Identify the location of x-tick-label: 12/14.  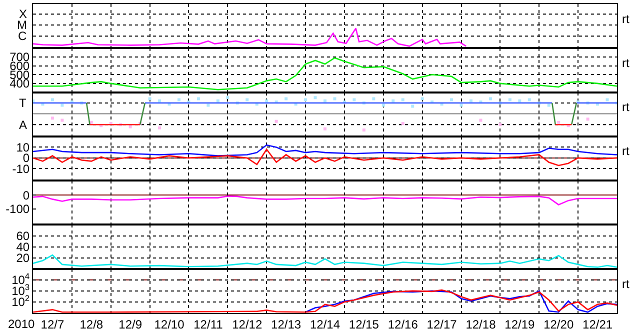
(325, 324).